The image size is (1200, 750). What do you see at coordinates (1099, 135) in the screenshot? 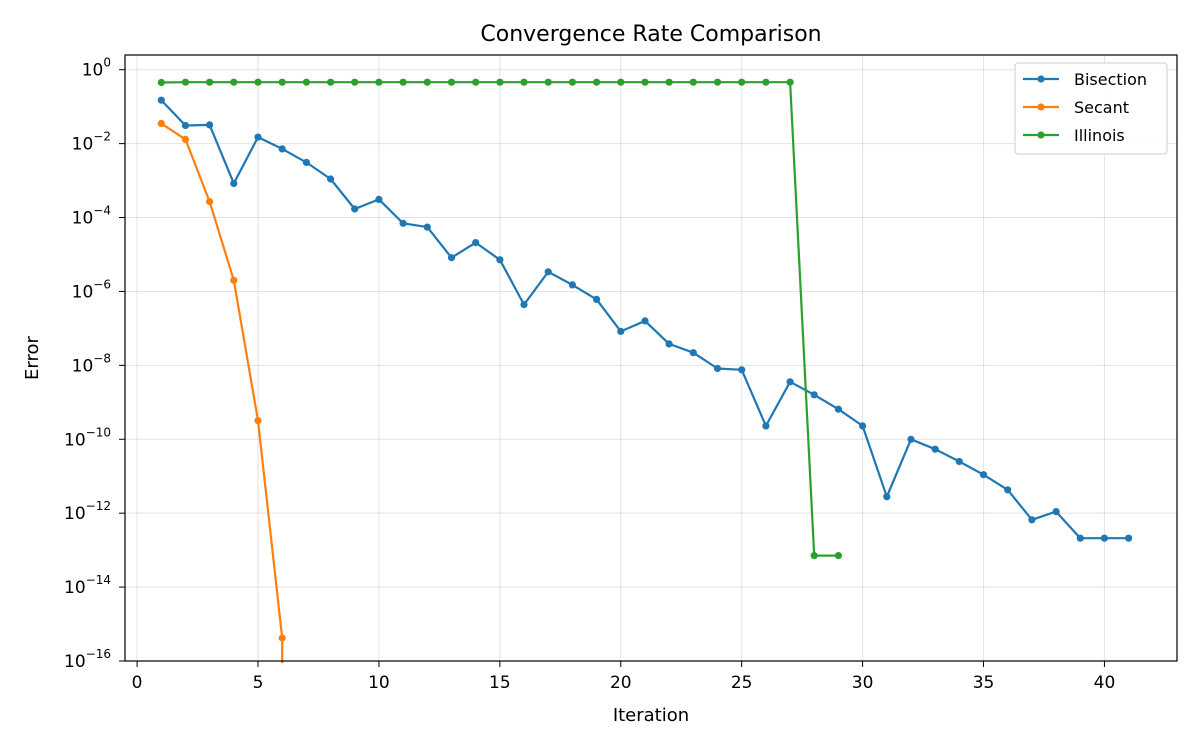
I see `legend-label: Illinois` at bounding box center [1099, 135].